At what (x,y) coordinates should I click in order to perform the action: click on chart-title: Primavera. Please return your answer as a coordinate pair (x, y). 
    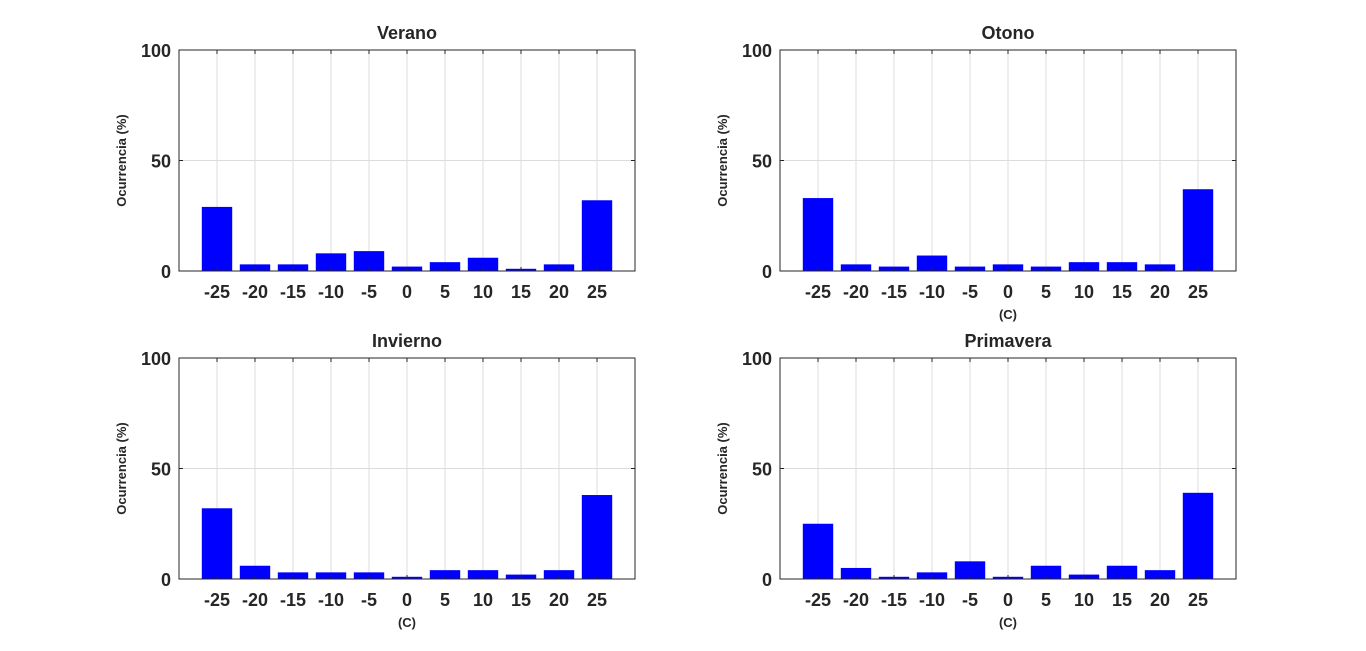
    Looking at the image, I should click on (1008, 341).